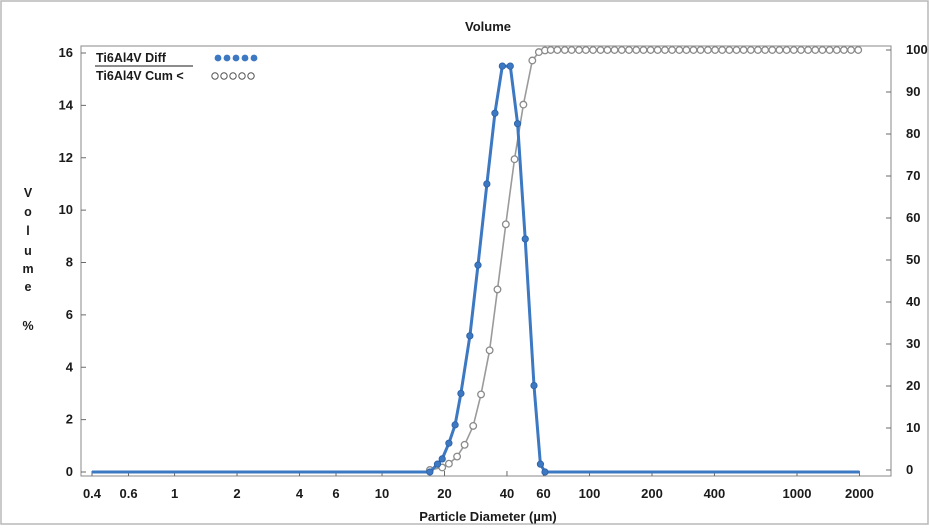 Image resolution: width=929 pixels, height=530 pixels. What do you see at coordinates (128, 493) in the screenshot?
I see `x-tick-label: 0.6` at bounding box center [128, 493].